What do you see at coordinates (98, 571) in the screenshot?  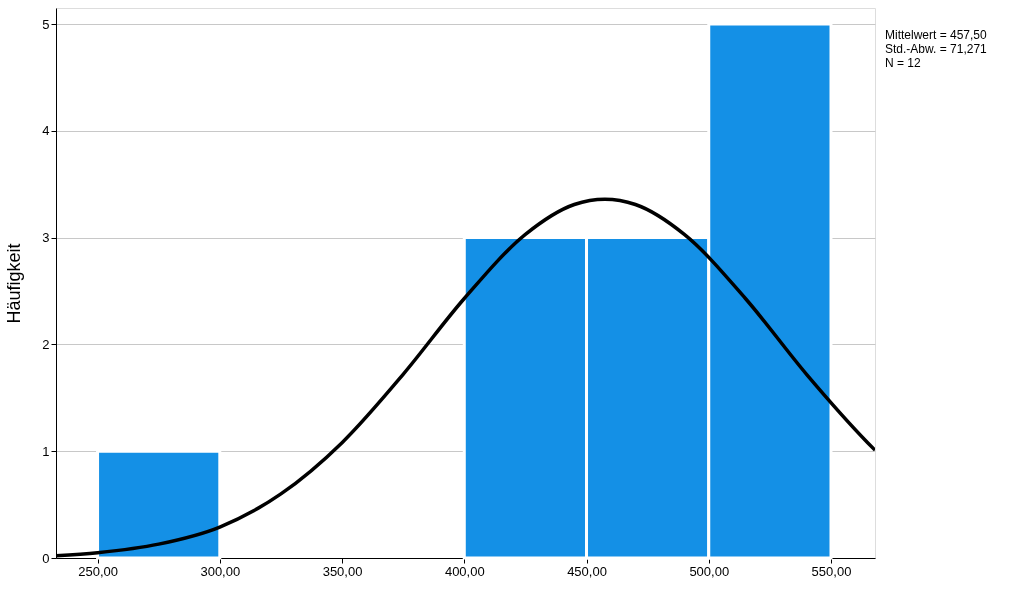 I see `x-tick-label: 250,00` at bounding box center [98, 571].